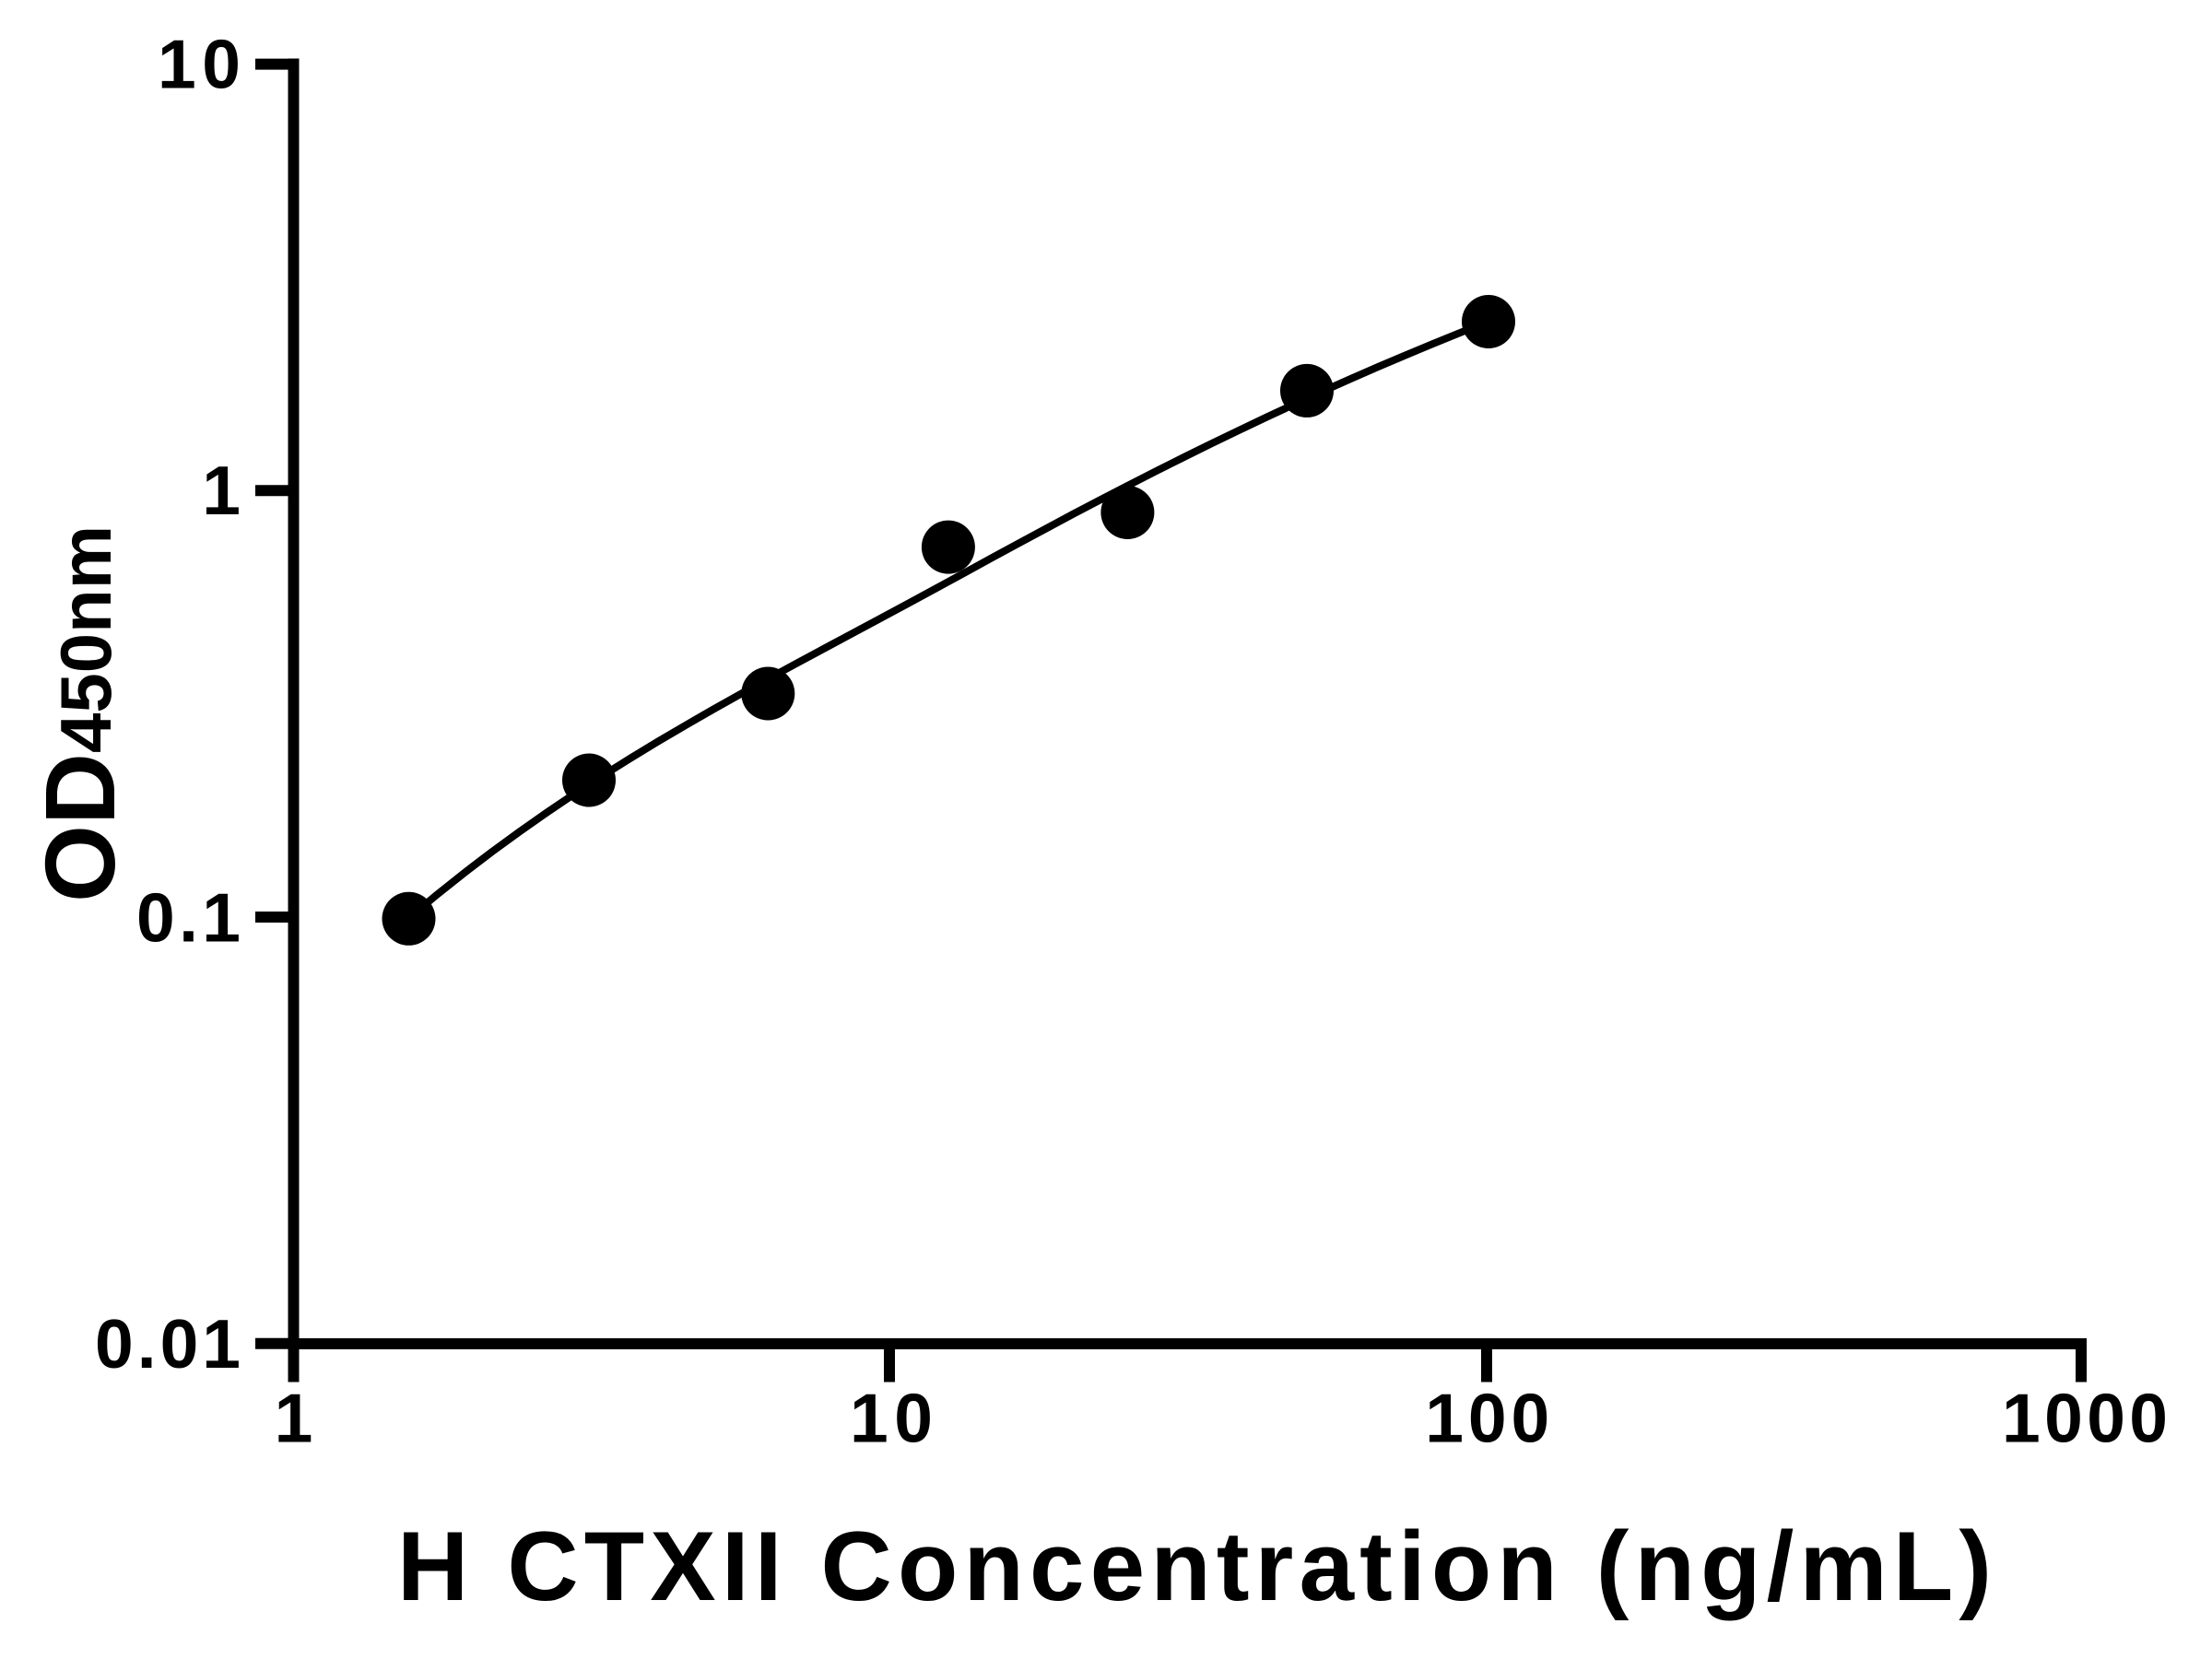  What do you see at coordinates (188, 918) in the screenshot?
I see `svg-text: 0.1` at bounding box center [188, 918].